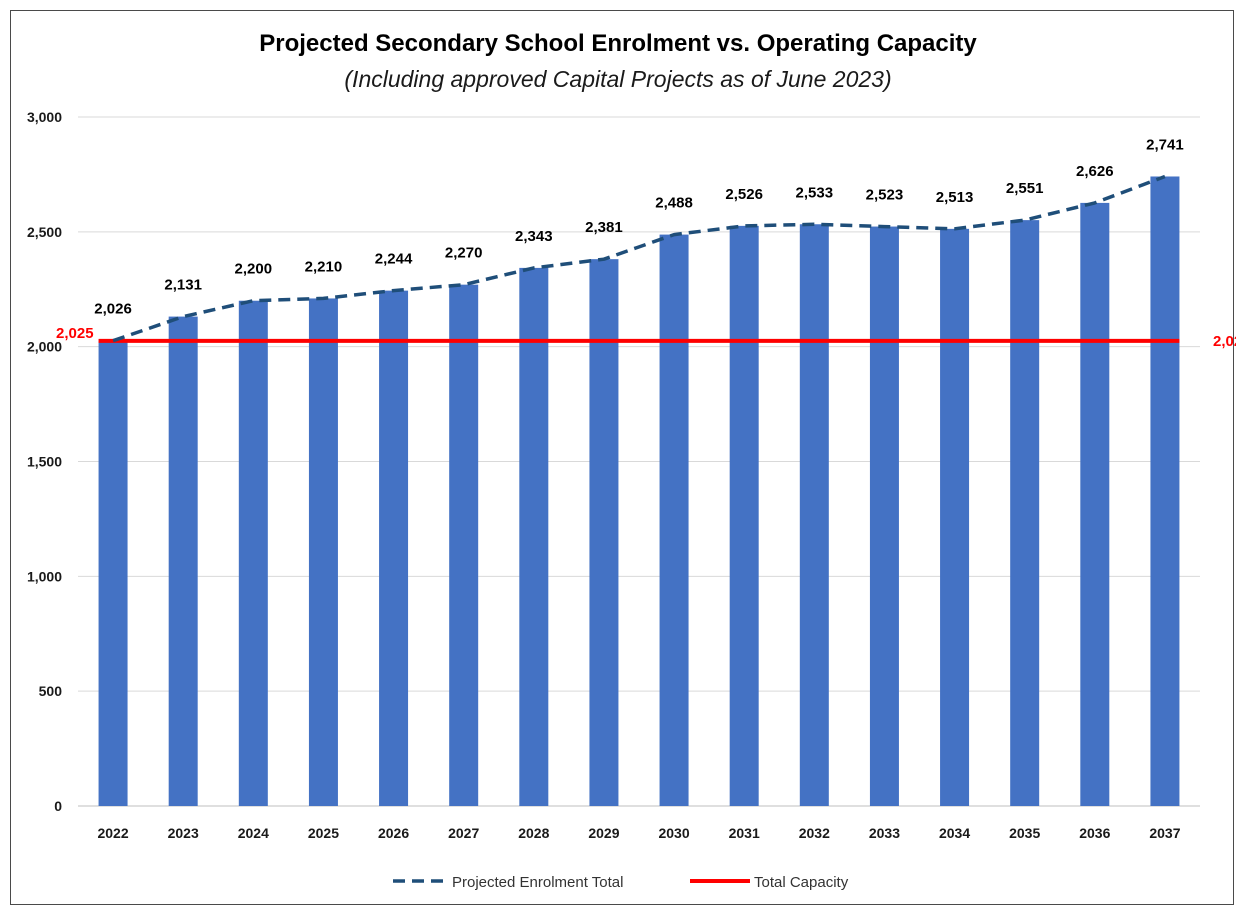 This screenshot has height=907, width=1236. Describe the element at coordinates (323, 833) in the screenshot. I see `x-tick-label: 2025` at that location.